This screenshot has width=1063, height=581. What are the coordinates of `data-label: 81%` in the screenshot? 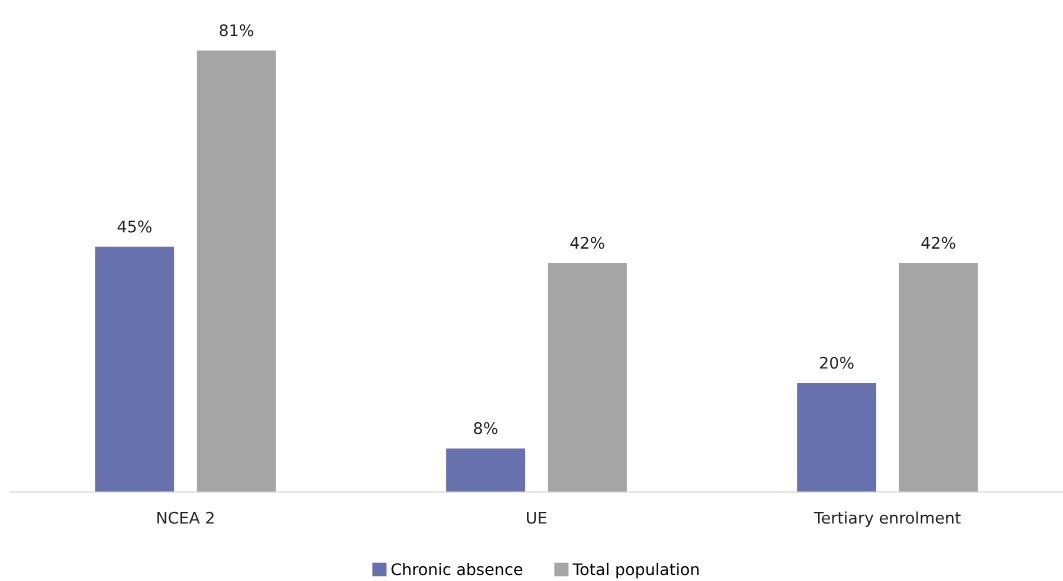 It's located at (236, 30).